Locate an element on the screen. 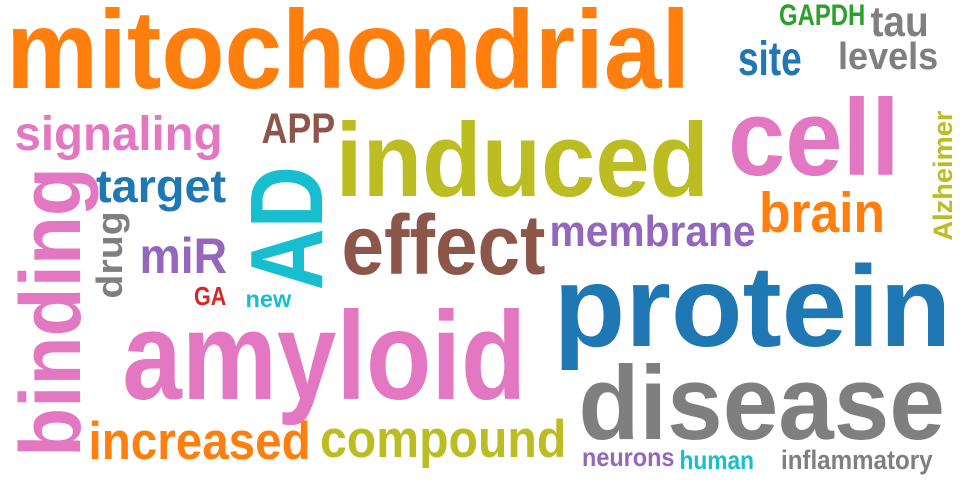 The image size is (960, 480). word-levels: levels is located at coordinates (888, 56).